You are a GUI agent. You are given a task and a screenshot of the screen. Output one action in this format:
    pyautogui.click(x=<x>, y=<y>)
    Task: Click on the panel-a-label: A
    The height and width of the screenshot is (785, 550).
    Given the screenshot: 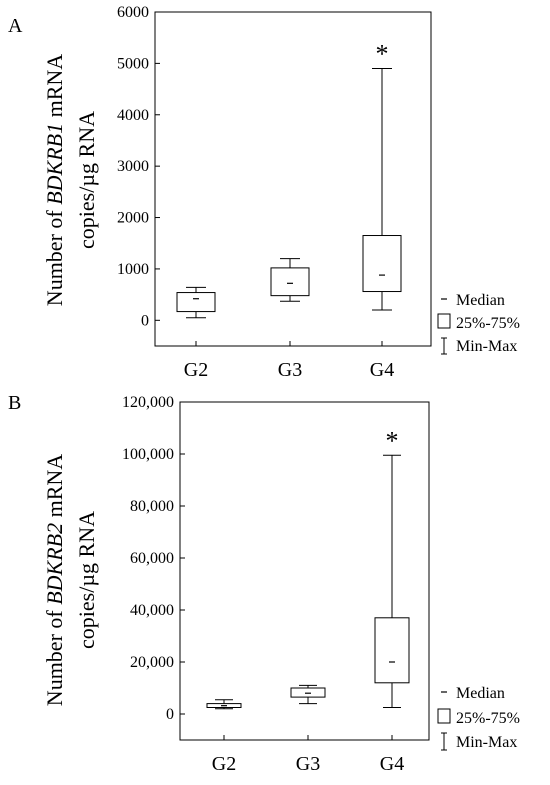 What is the action you would take?
    pyautogui.click(x=15, y=26)
    